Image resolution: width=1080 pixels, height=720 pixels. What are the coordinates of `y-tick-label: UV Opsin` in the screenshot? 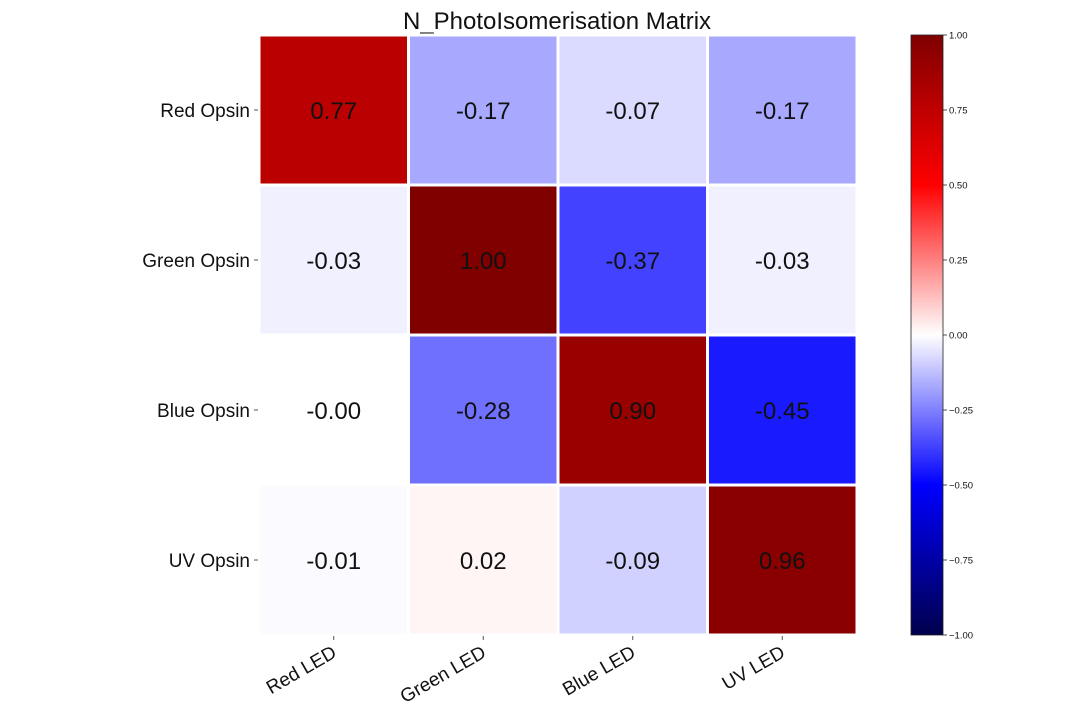 It's located at (209, 561).